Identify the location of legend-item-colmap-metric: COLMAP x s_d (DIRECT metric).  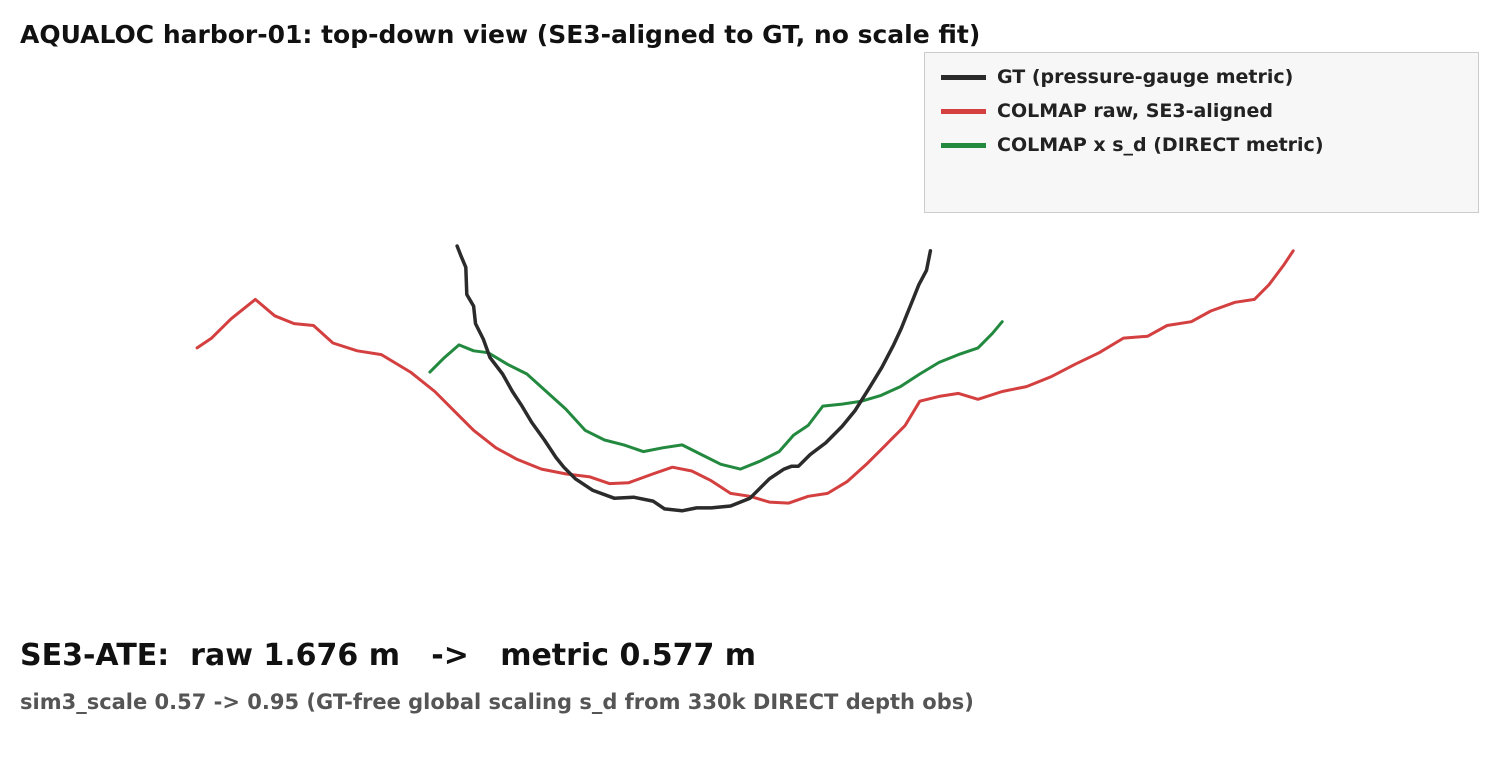
(1132, 145).